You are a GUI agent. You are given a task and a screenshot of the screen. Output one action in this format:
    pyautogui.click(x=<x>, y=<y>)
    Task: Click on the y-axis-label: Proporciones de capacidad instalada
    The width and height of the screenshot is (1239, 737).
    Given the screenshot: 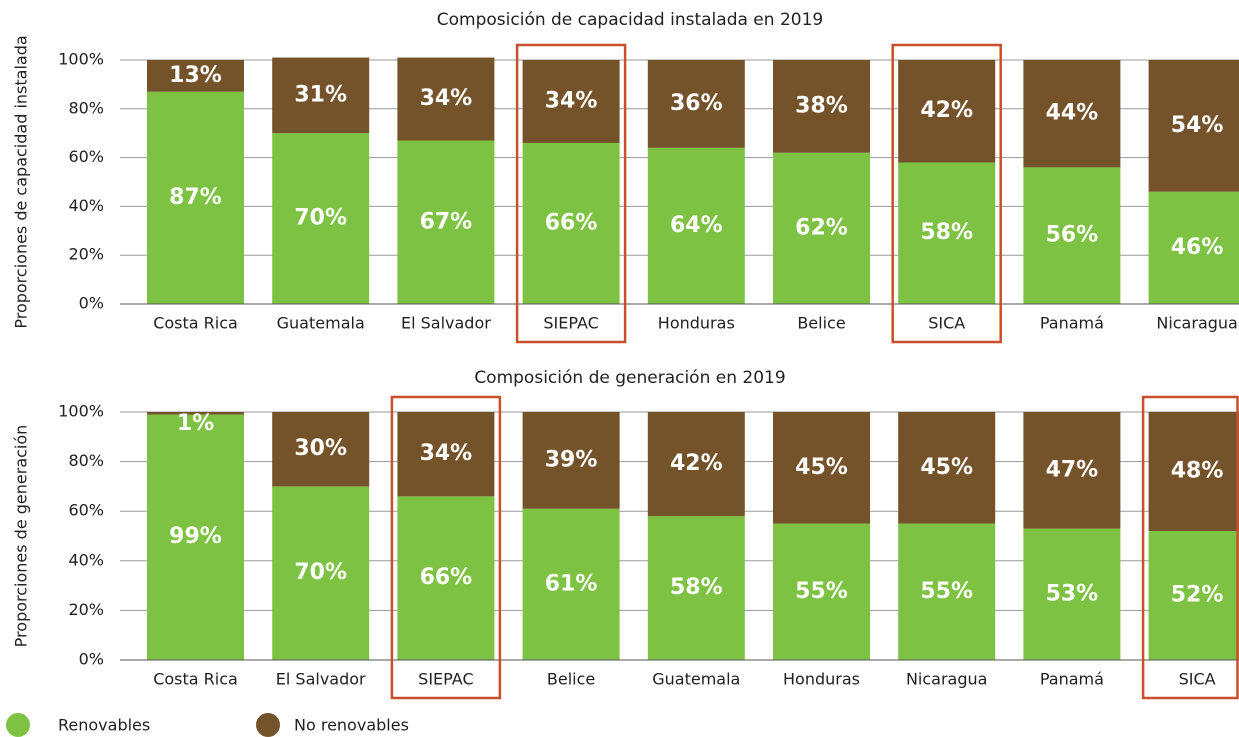 What is the action you would take?
    pyautogui.click(x=21, y=181)
    